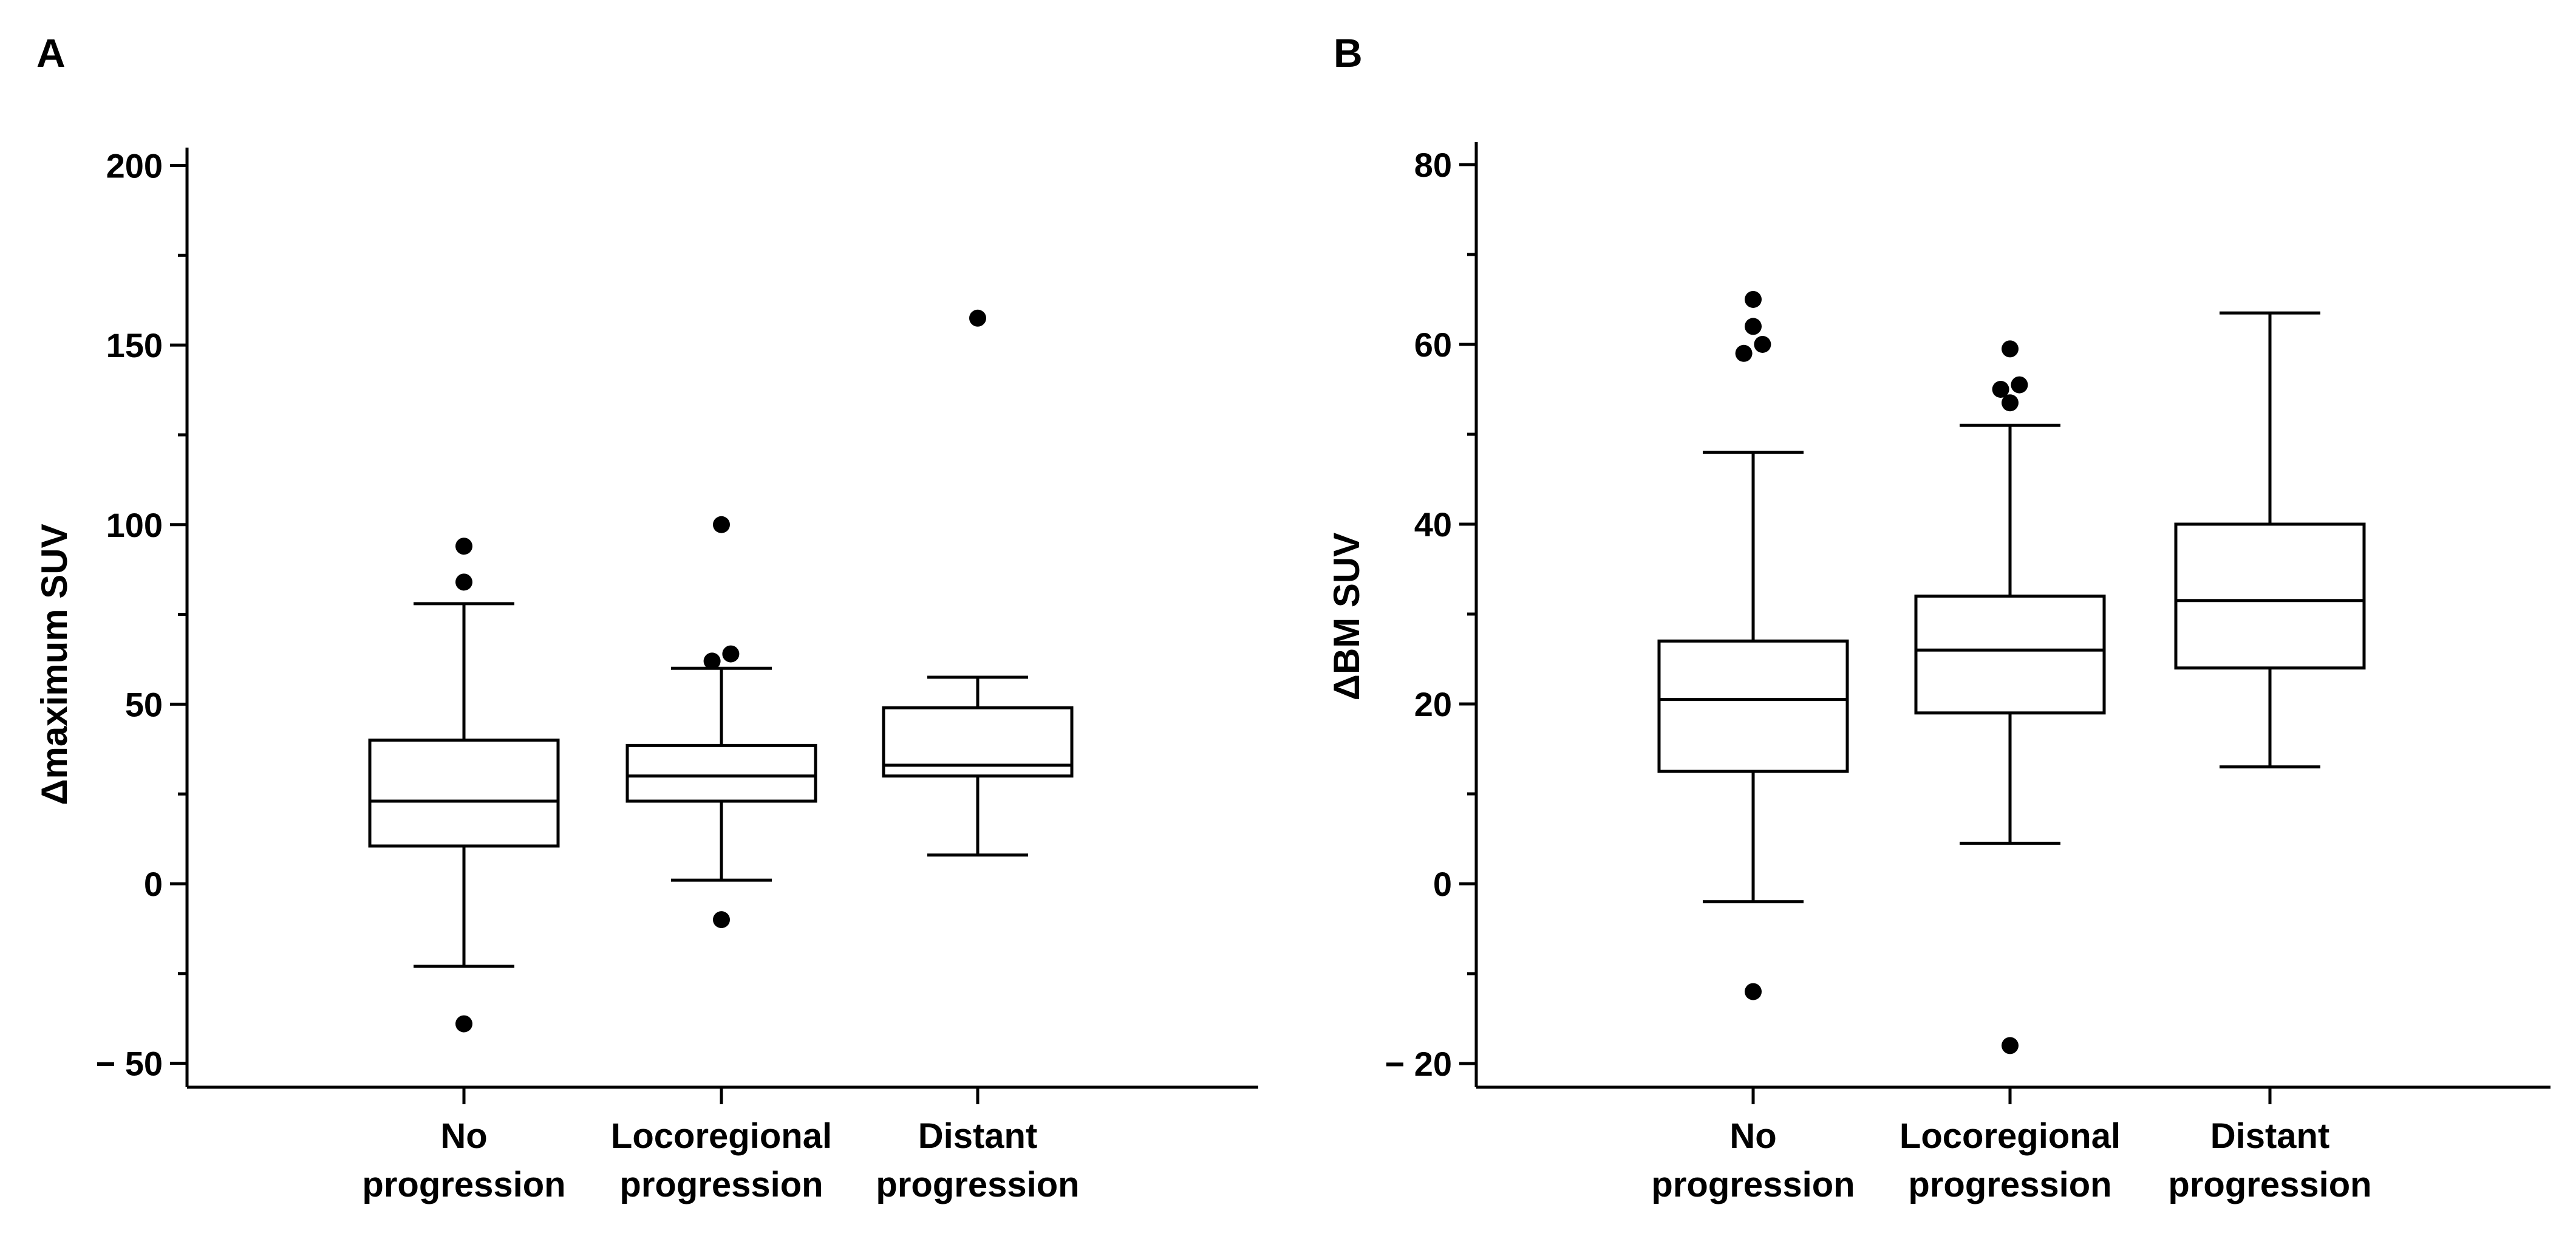 The width and height of the screenshot is (2576, 1233). What do you see at coordinates (51, 53) in the screenshot?
I see `panel-label: A` at bounding box center [51, 53].